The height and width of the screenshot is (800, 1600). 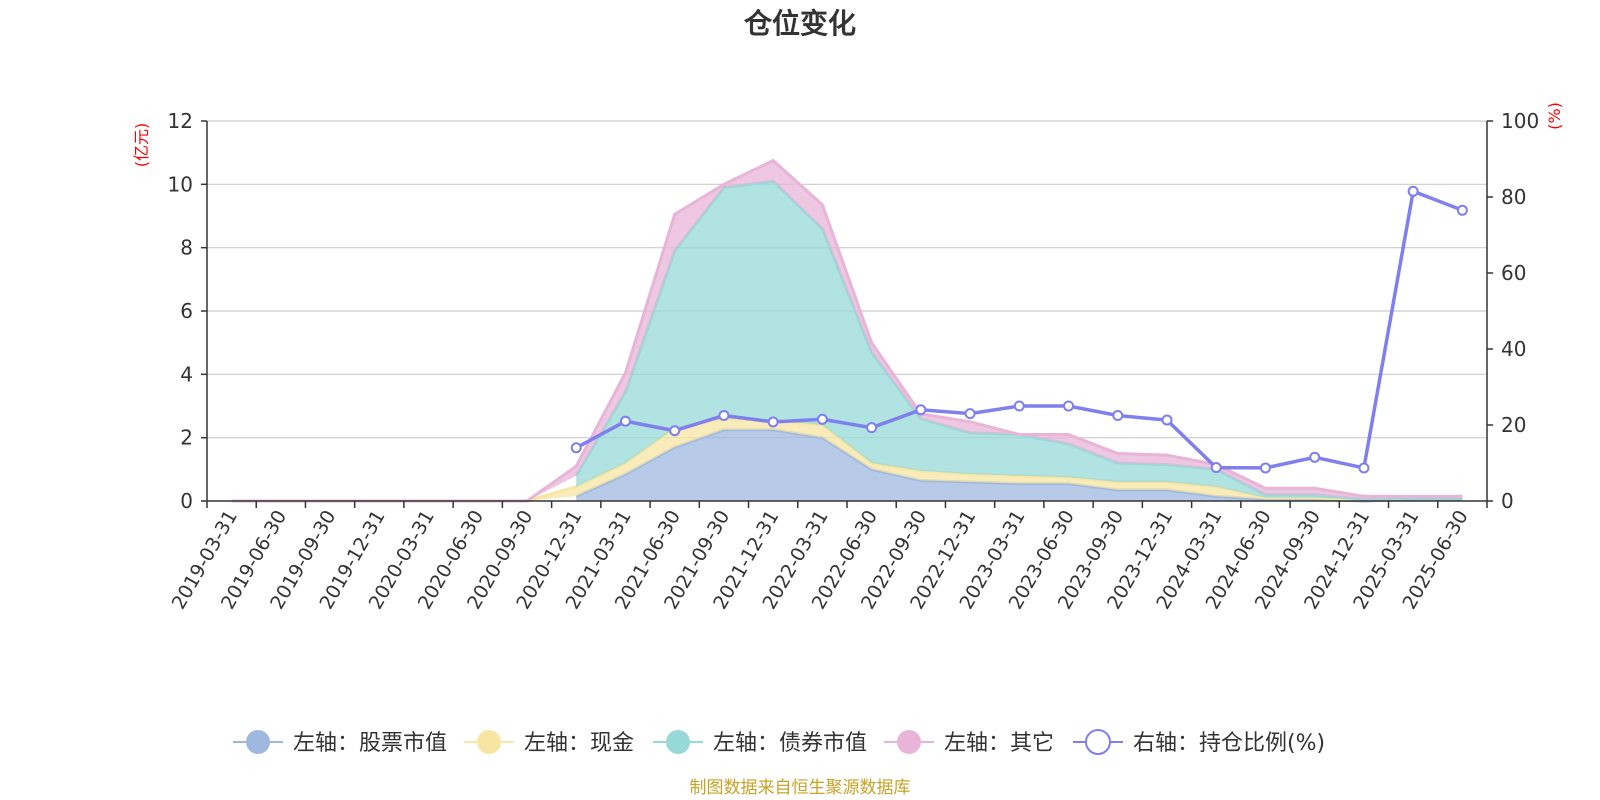 What do you see at coordinates (180, 121) in the screenshot?
I see `left-tick-label: 12` at bounding box center [180, 121].